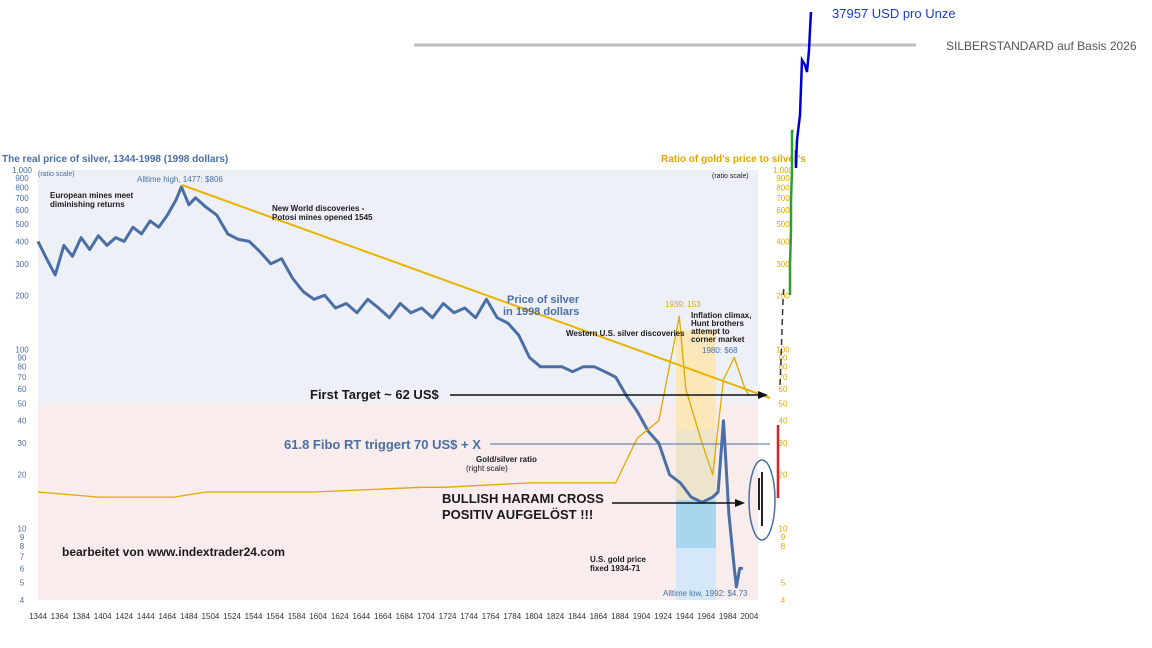  What do you see at coordinates (696, 524) in the screenshot?
I see `band-gold-fixed-dark` at bounding box center [696, 524].